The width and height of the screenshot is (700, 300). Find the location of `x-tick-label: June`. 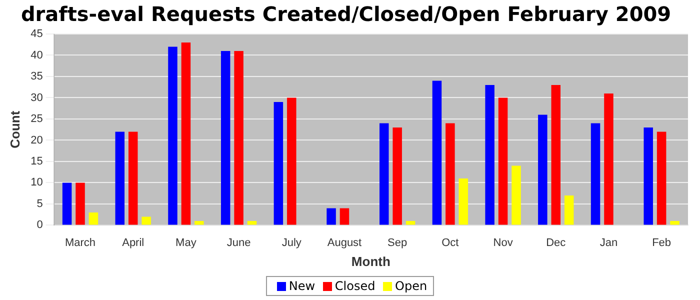

x-tick-label: June is located at coordinates (238, 242).